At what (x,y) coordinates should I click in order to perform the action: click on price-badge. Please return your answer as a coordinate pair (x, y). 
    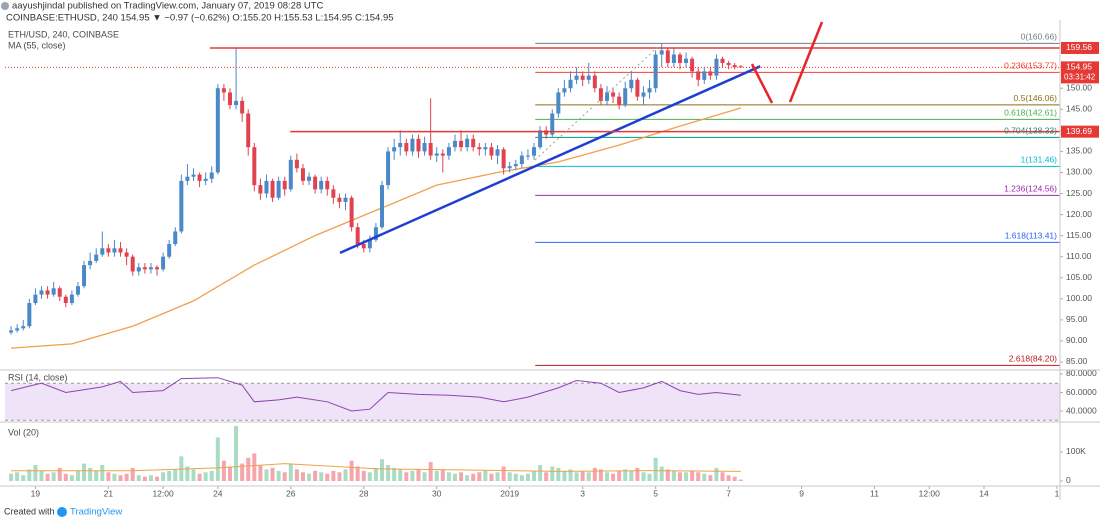
    Looking at the image, I should click on (1080, 47).